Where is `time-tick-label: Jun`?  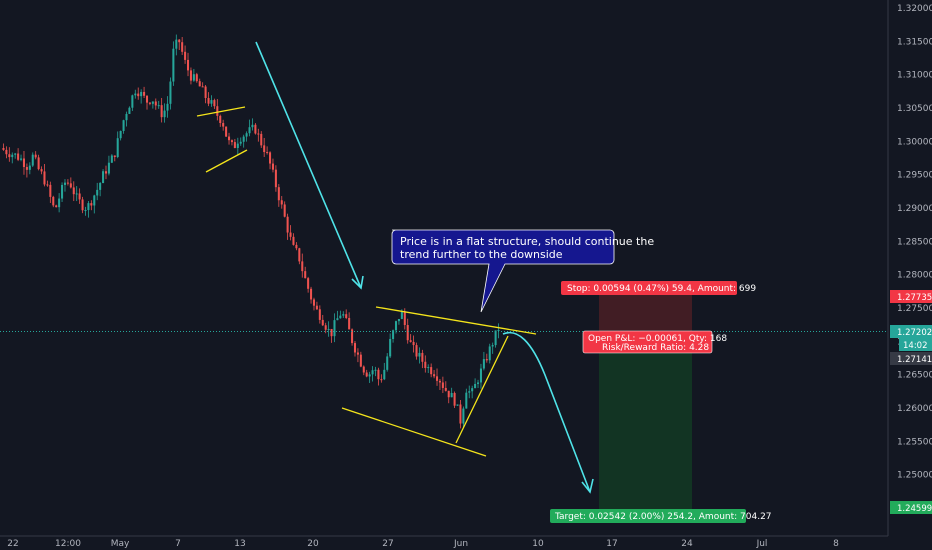 time-tick-label: Jun is located at coordinates (460, 544).